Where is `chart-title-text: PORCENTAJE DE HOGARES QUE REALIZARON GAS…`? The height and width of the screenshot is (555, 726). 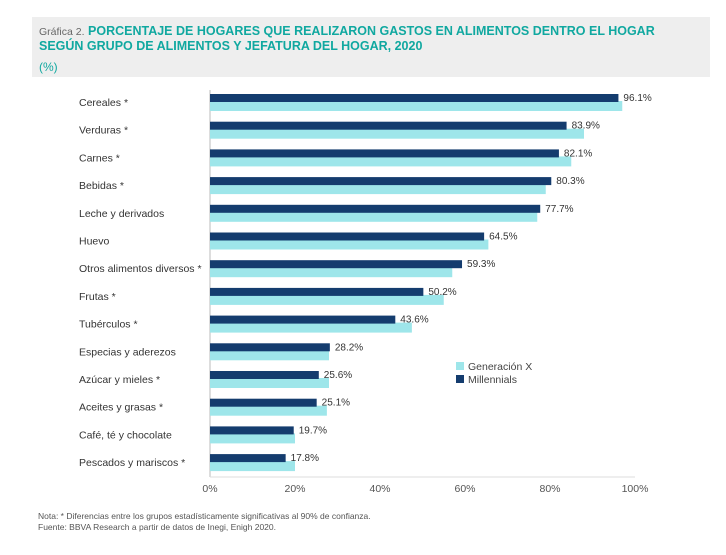 chart-title-text: PORCENTAJE DE HOGARES QUE REALIZARON GAS… is located at coordinates (371, 31).